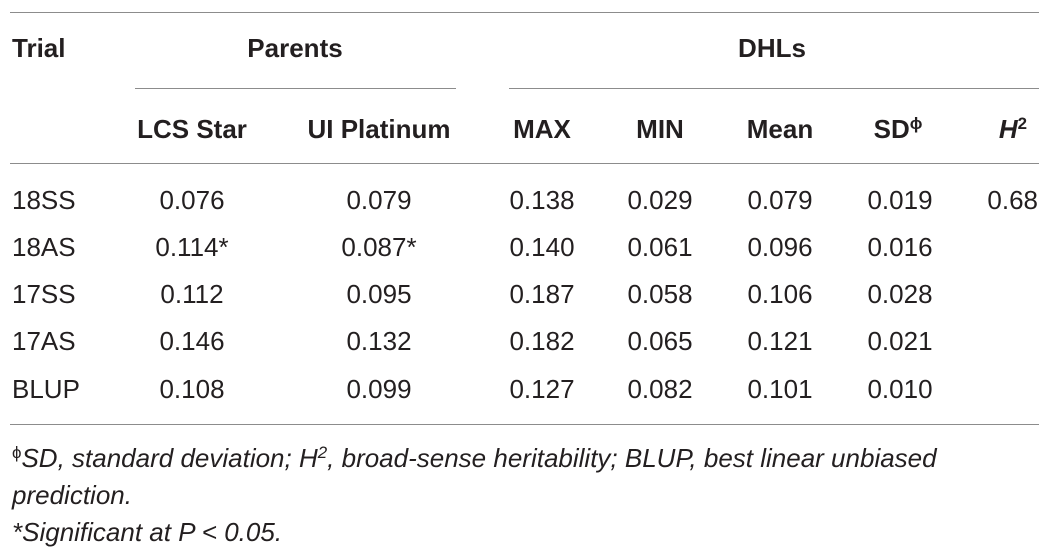  What do you see at coordinates (660, 129) in the screenshot?
I see `col-min: MIN` at bounding box center [660, 129].